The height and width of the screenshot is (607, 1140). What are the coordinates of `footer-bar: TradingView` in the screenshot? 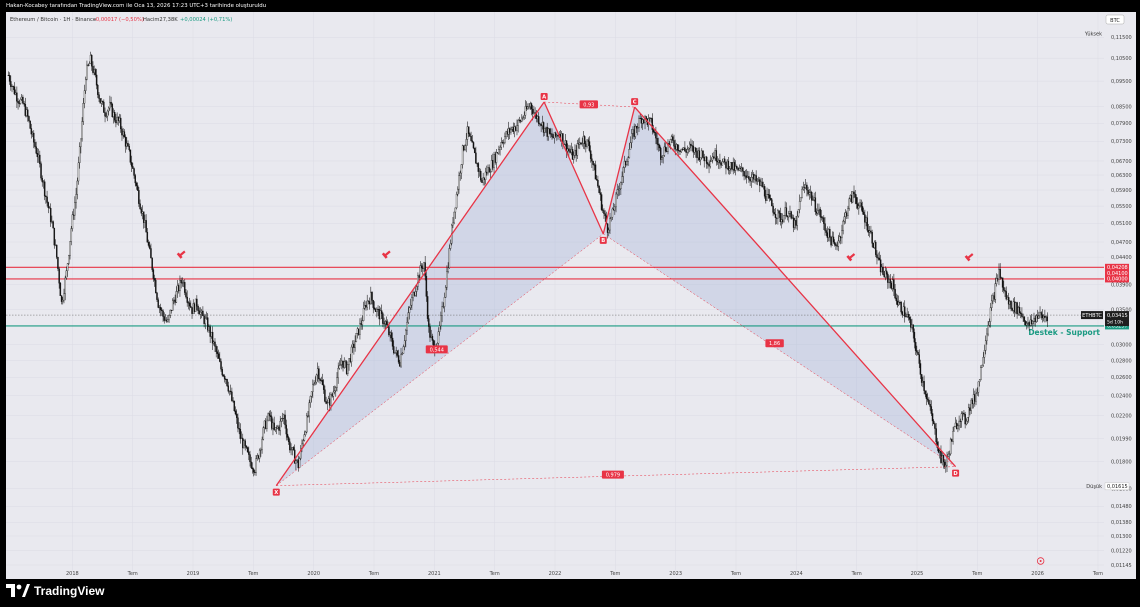 It's located at (570, 593).